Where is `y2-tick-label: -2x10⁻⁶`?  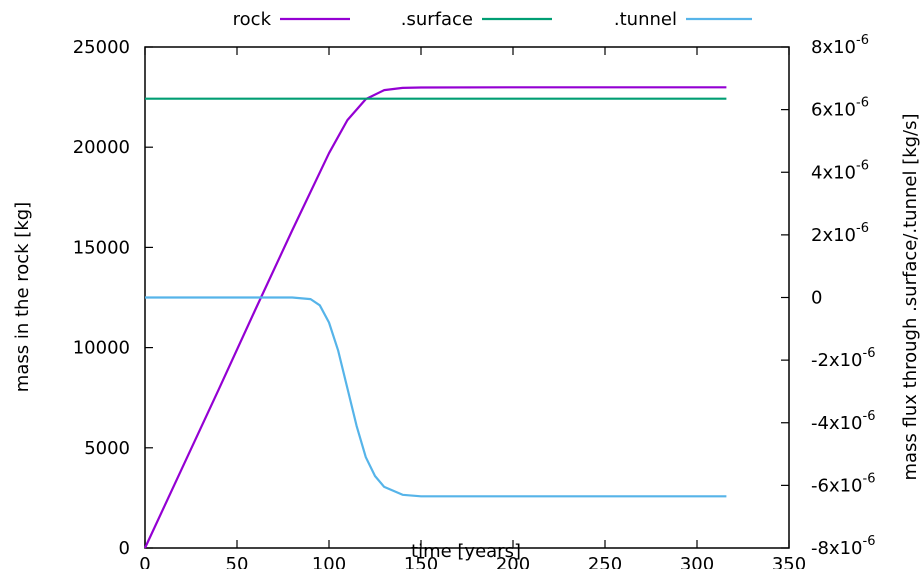
y2-tick-label: -2x10⁻⁶ is located at coordinates (843, 358).